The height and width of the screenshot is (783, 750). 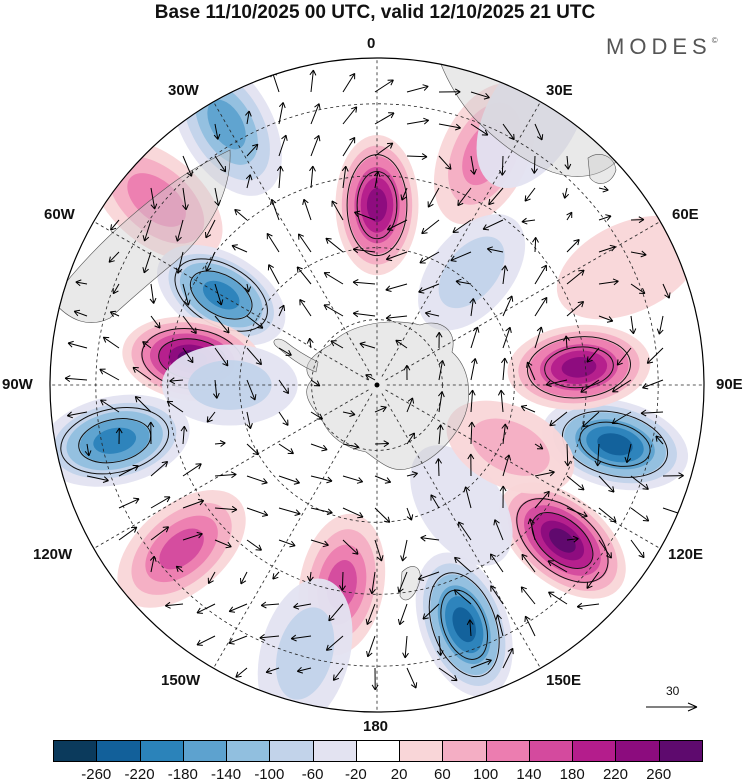 What do you see at coordinates (602, 169) in the screenshot?
I see `madagascar-landmass` at bounding box center [602, 169].